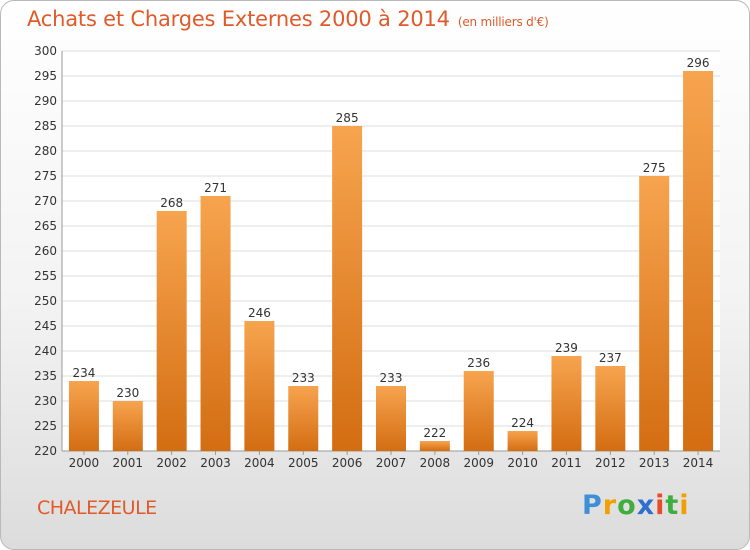 Image resolution: width=750 pixels, height=550 pixels. Describe the element at coordinates (171, 463) in the screenshot. I see `x-tick-label: 2002` at that location.